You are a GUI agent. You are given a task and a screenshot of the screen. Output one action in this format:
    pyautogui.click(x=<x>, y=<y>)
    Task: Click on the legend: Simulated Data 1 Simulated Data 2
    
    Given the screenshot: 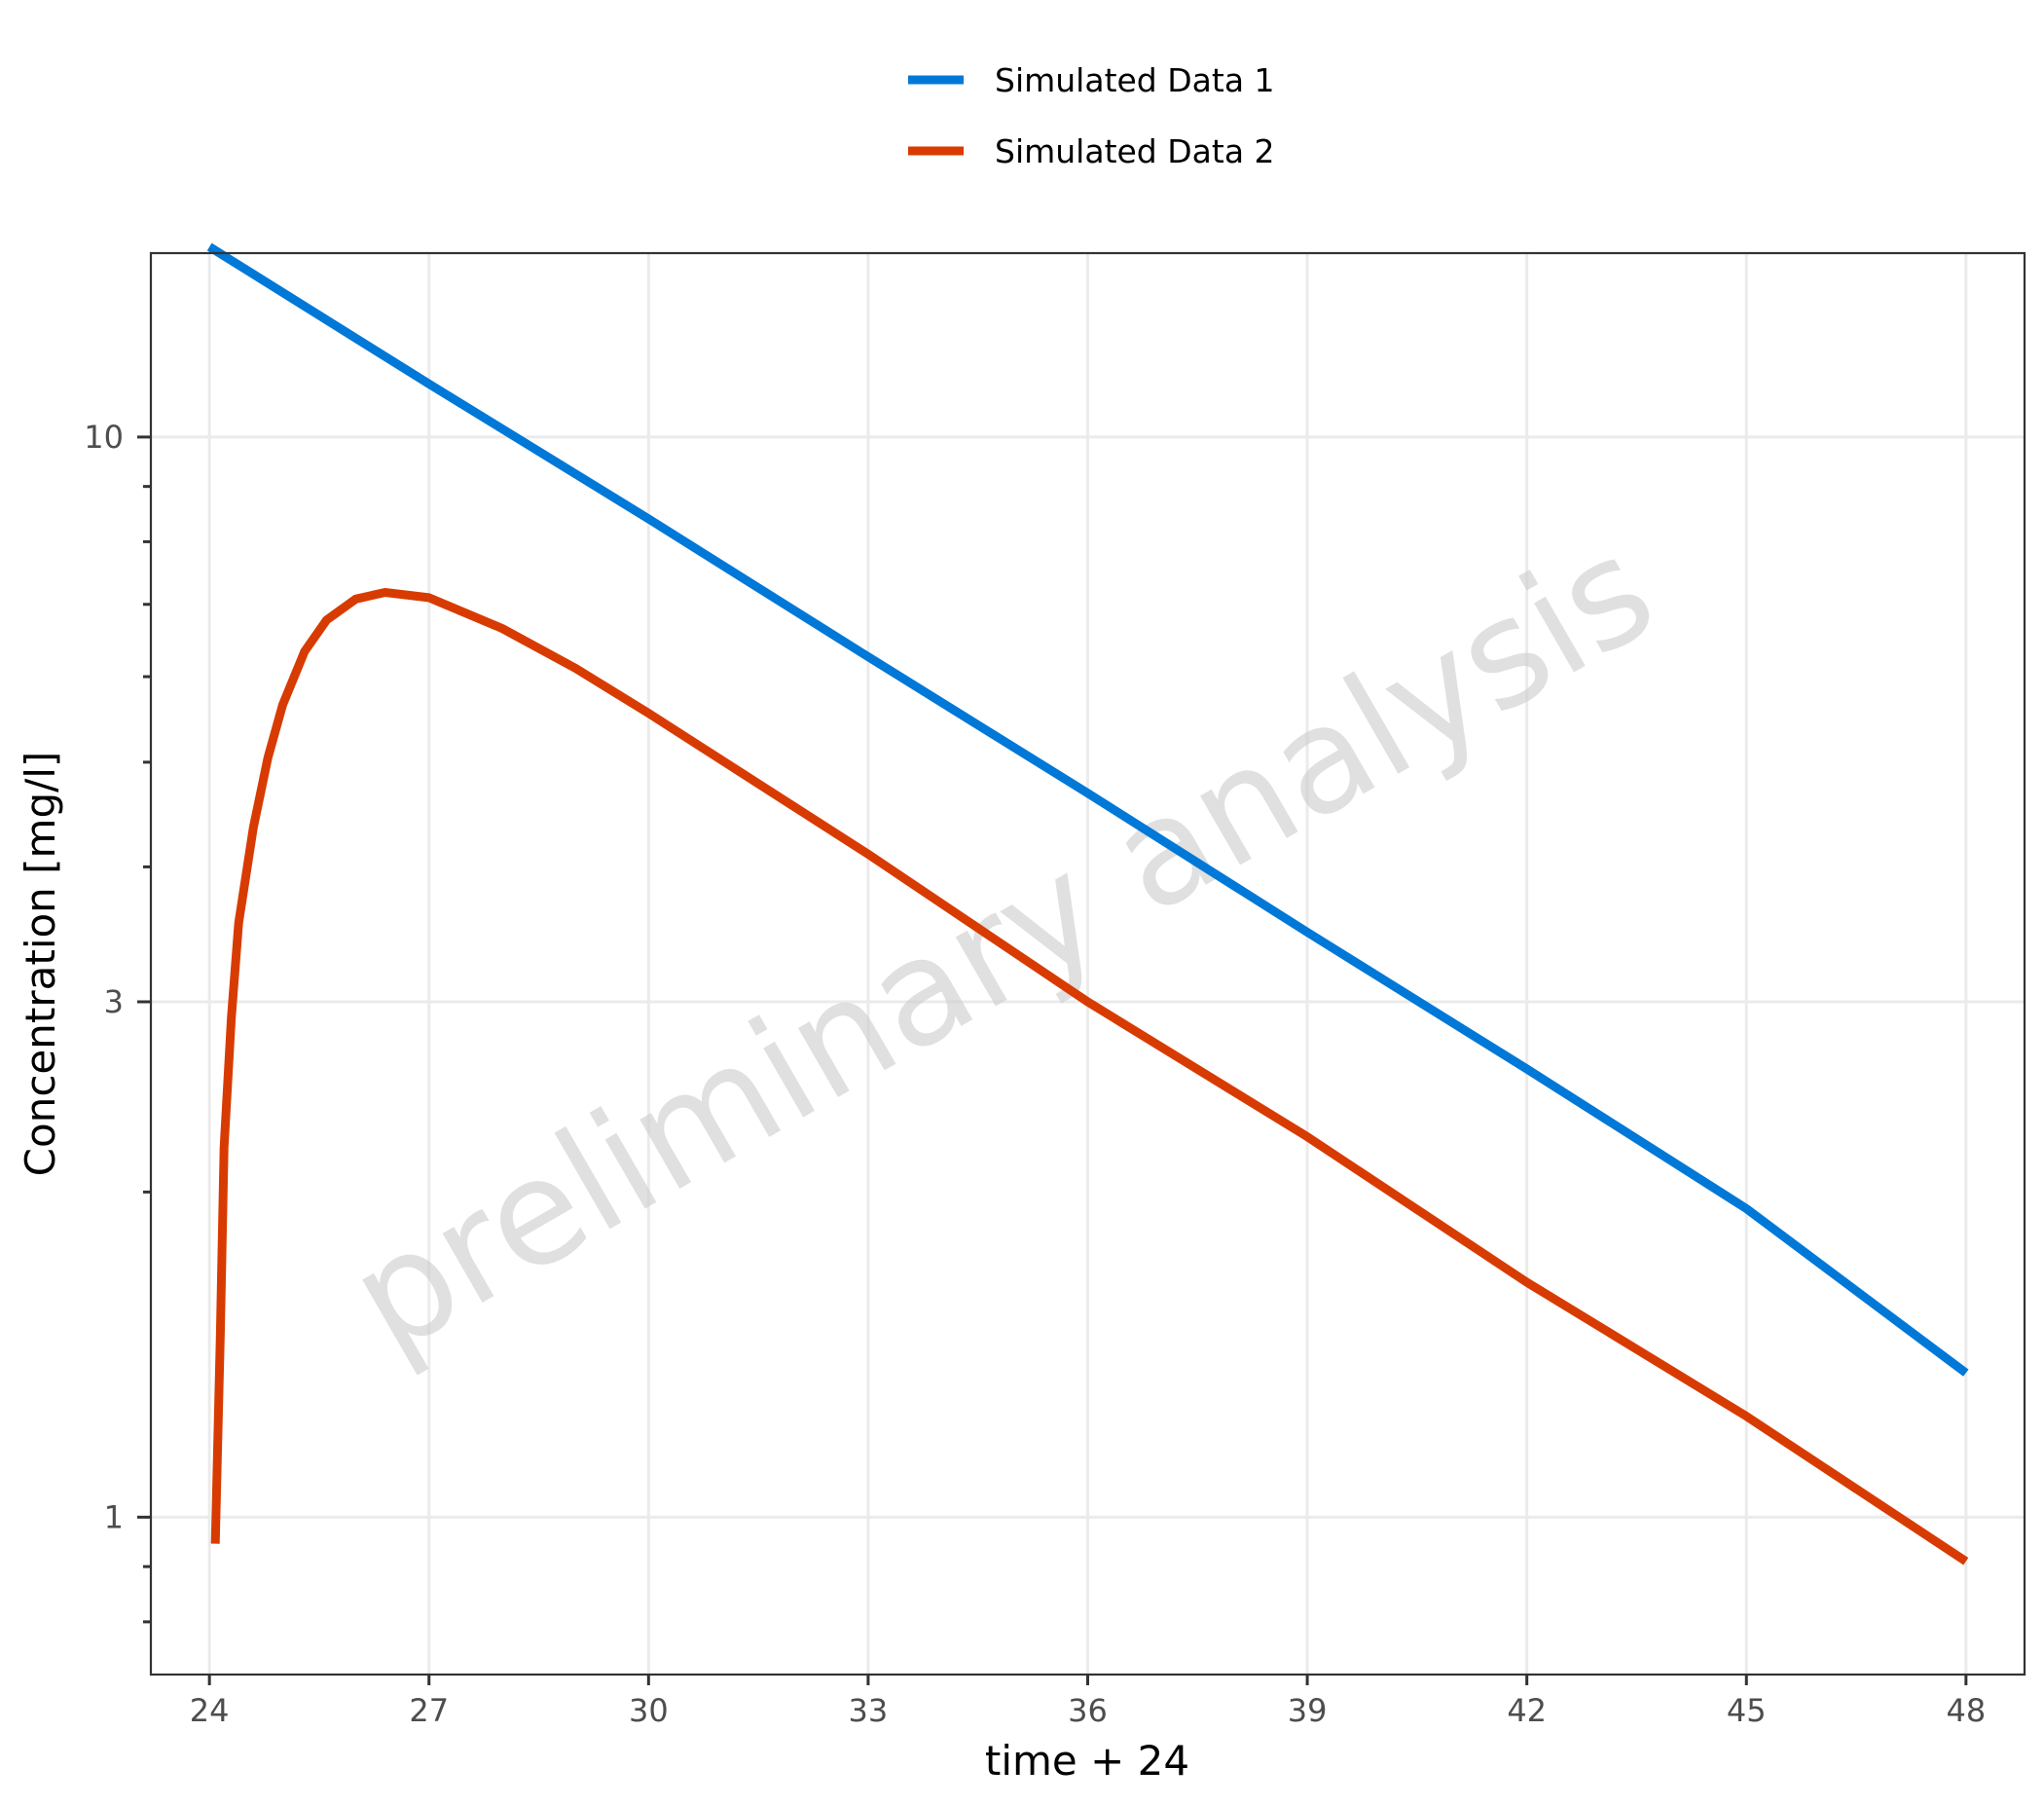 What is the action you would take?
    pyautogui.click(x=1091, y=116)
    